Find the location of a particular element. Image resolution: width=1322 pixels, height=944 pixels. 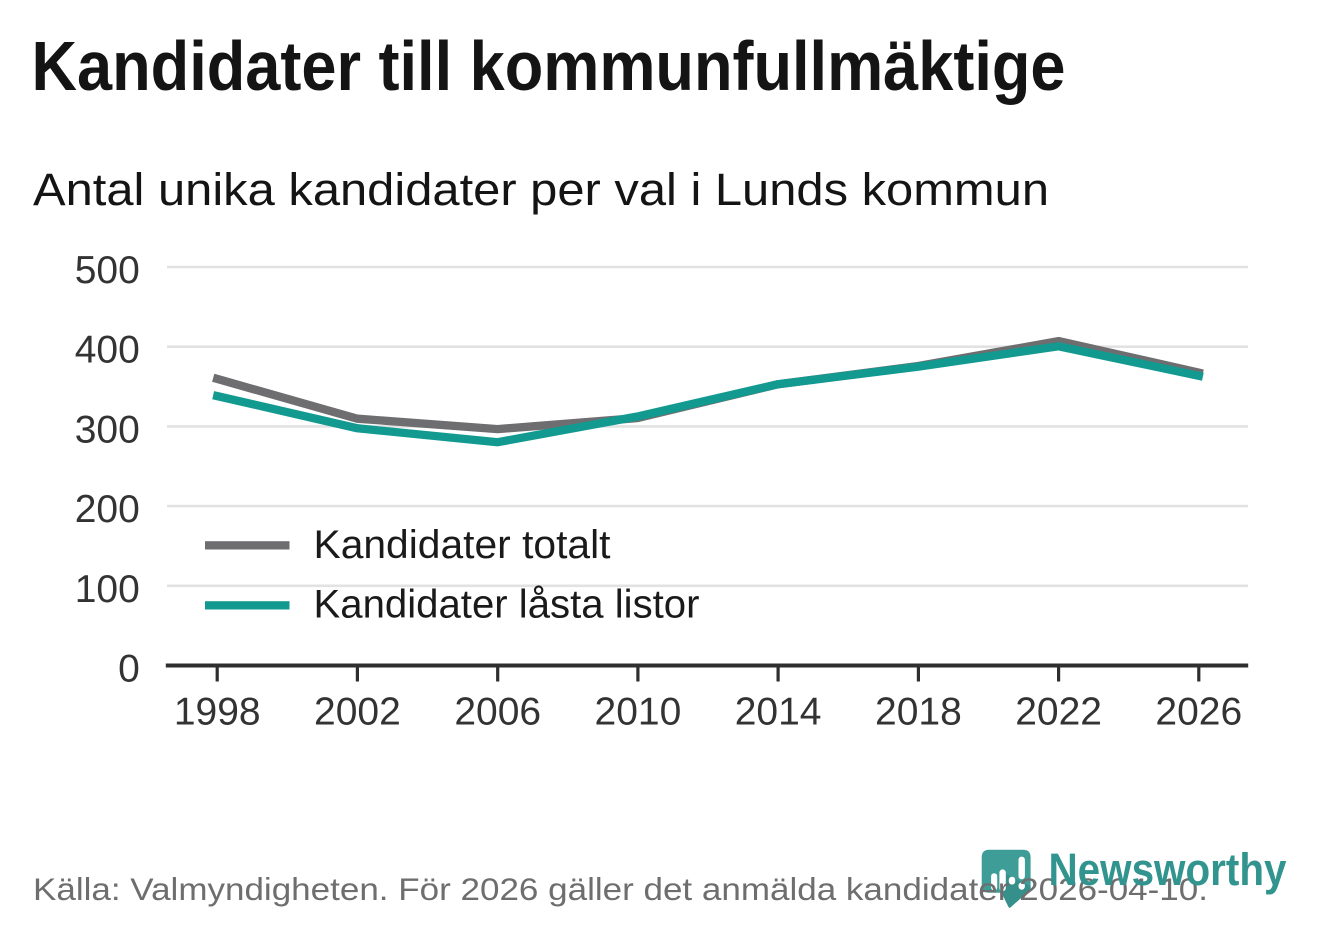

svg-text: Kandidater låsta listor is located at coordinates (507, 605).